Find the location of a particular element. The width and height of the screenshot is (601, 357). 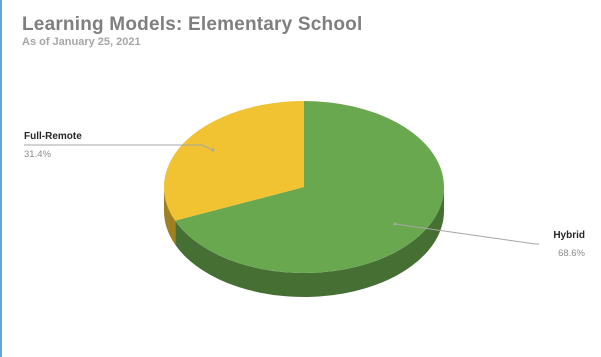

leader-line-hybrid is located at coordinates (467, 234).